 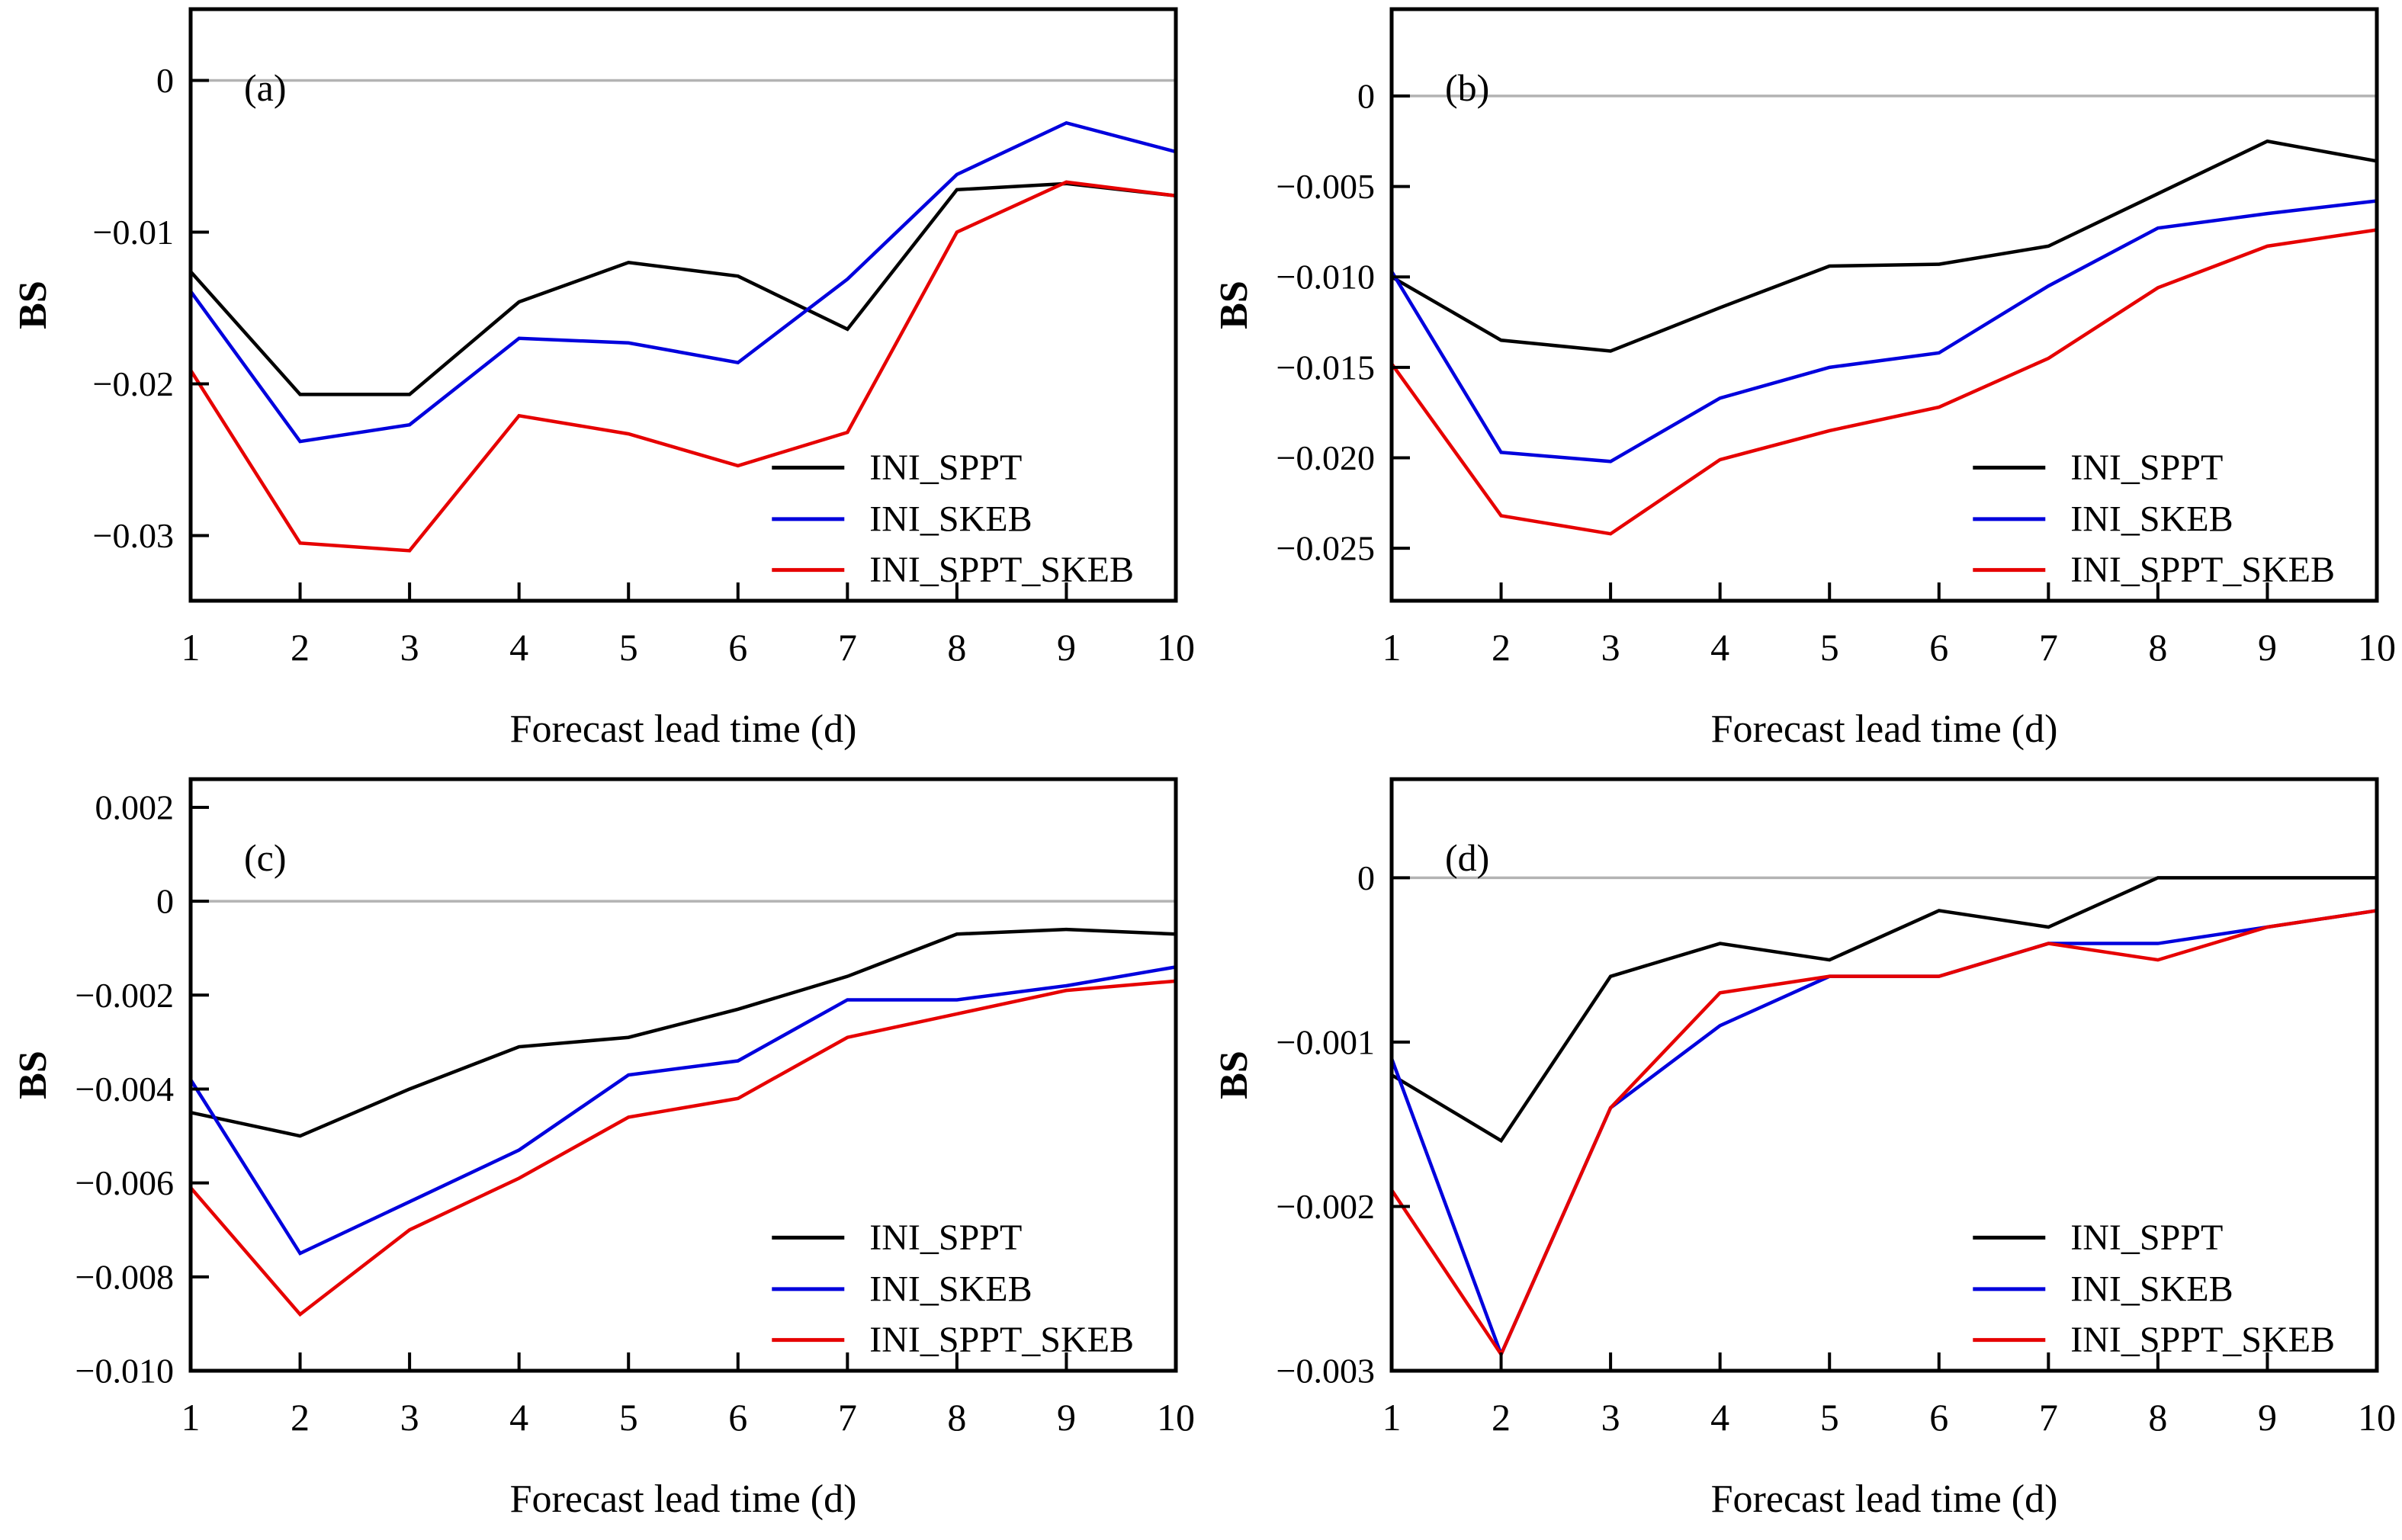 What do you see at coordinates (1325, 1372) in the screenshot?
I see `y-tick-label: −0.003` at bounding box center [1325, 1372].